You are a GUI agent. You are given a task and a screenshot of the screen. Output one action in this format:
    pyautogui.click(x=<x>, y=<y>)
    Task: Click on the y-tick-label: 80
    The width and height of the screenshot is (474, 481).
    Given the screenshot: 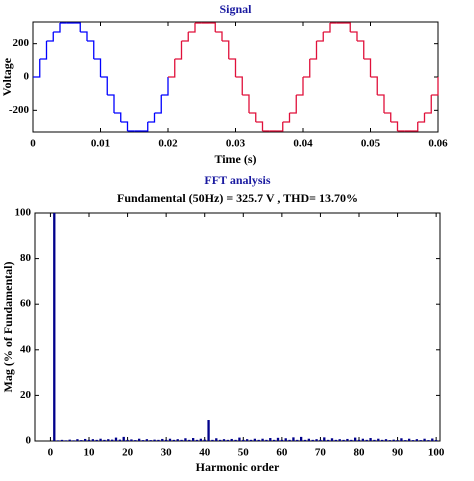 What is the action you would take?
    pyautogui.click(x=26, y=258)
    